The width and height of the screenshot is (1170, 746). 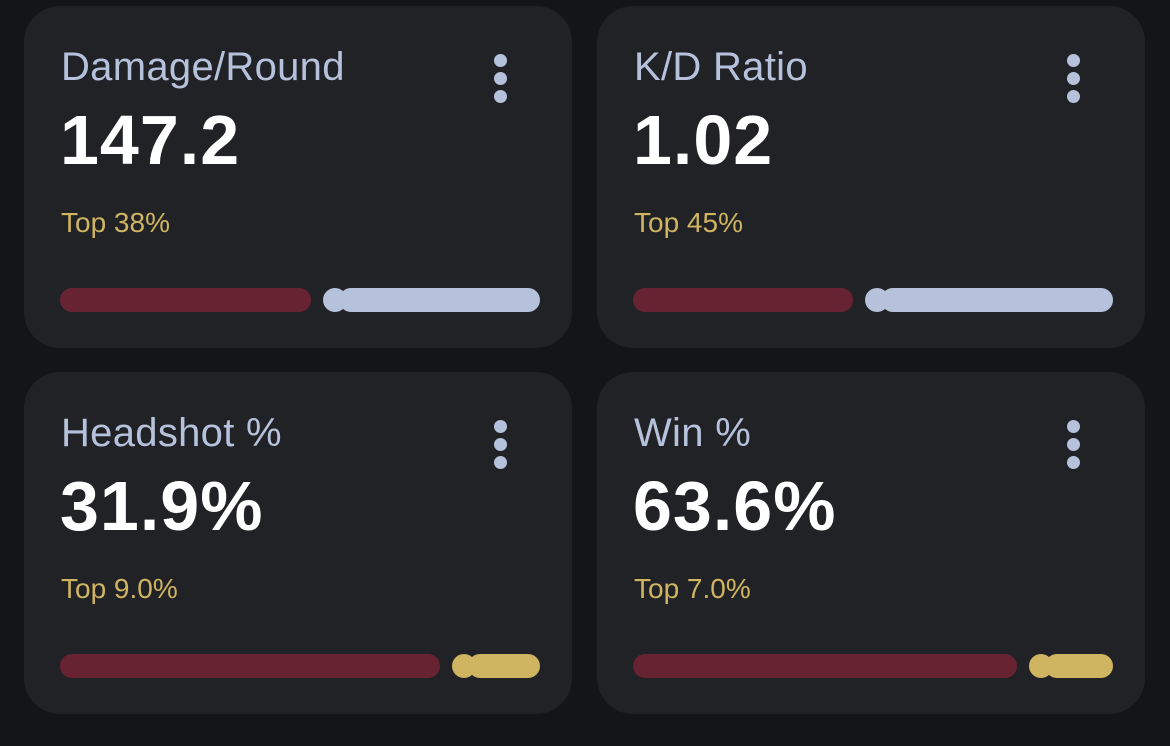 What do you see at coordinates (688, 222) in the screenshot?
I see `stat-rank: Top 45%` at bounding box center [688, 222].